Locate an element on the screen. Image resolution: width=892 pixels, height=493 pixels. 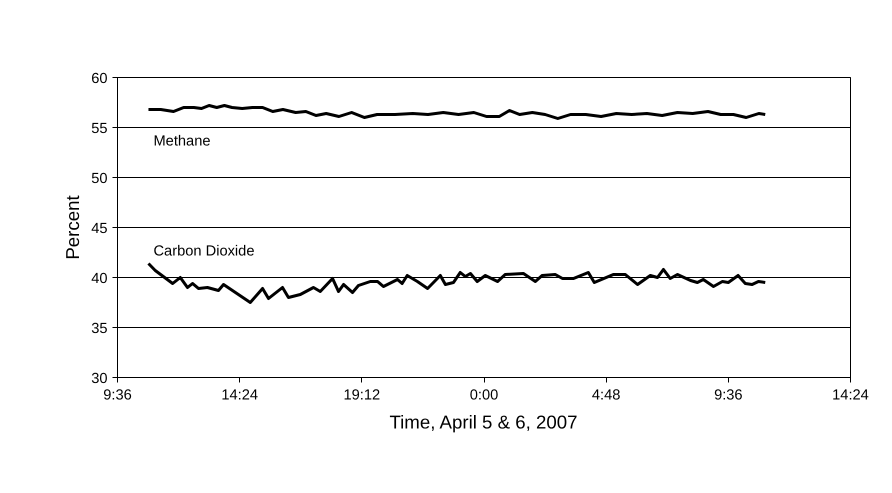
y-tick-label: 30 is located at coordinates (99, 379).